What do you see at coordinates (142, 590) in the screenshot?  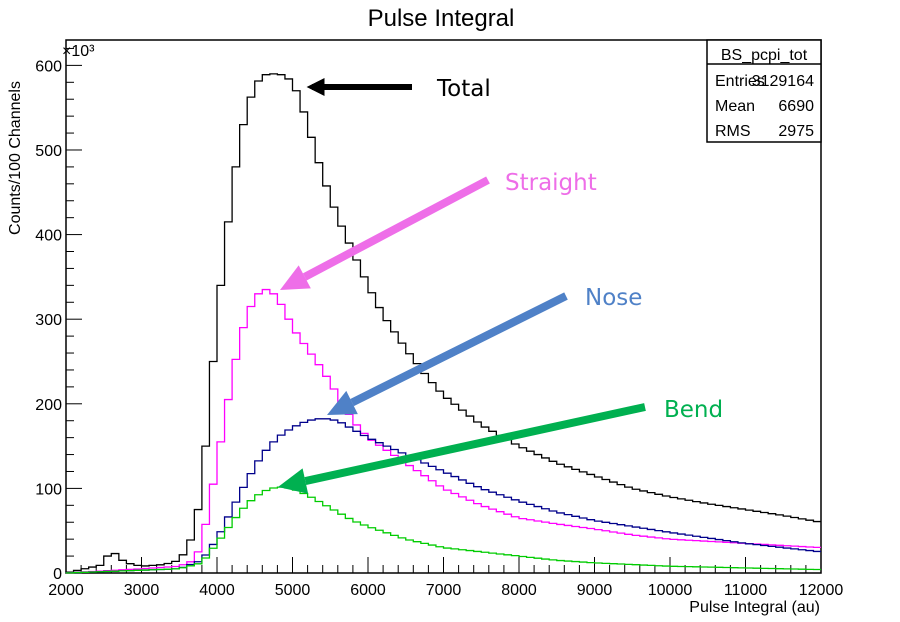 I see `x-tick-label: 3000` at bounding box center [142, 590].